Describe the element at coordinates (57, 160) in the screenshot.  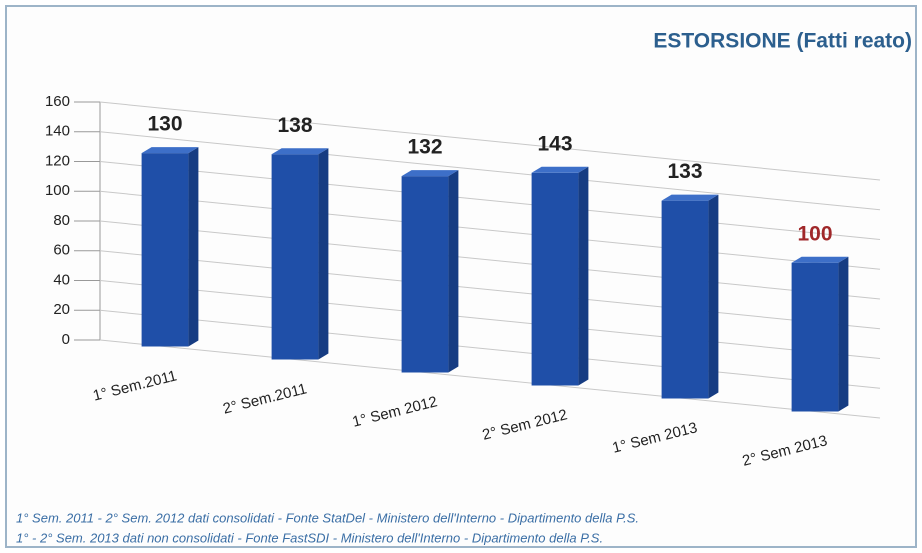
I see `y-tick-label: 120` at that location.